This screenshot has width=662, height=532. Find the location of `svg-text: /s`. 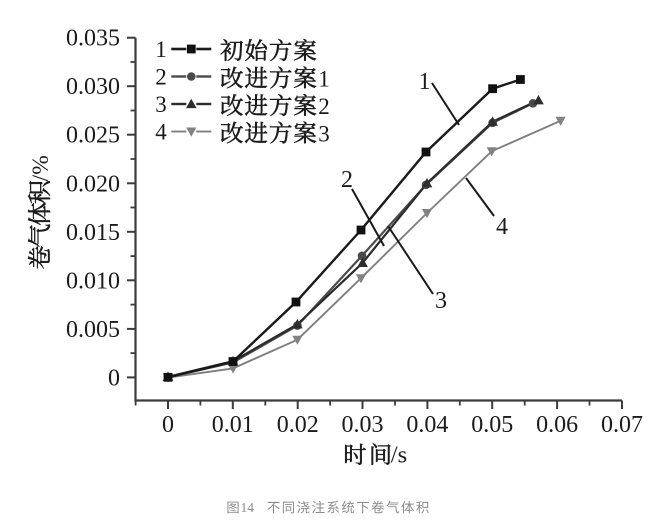

svg-text: /s is located at coordinates (399, 455).